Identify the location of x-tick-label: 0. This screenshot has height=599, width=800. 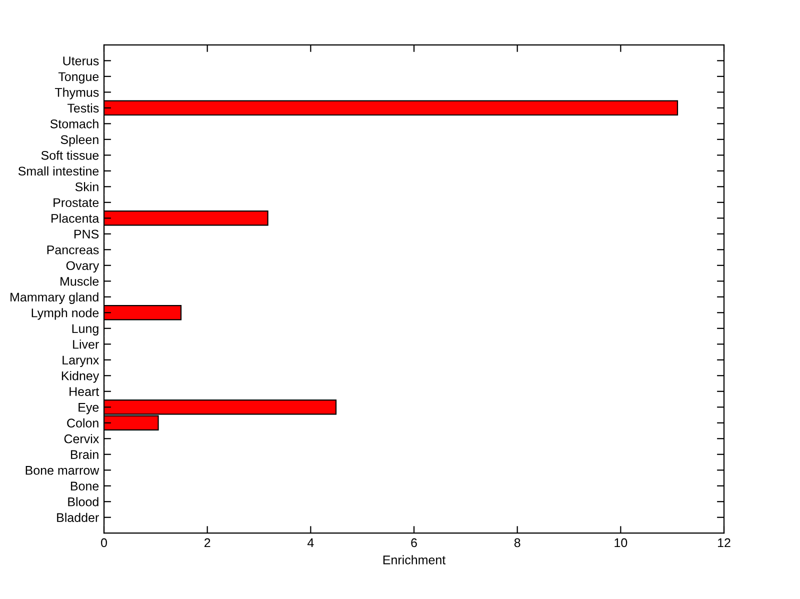
(104, 543).